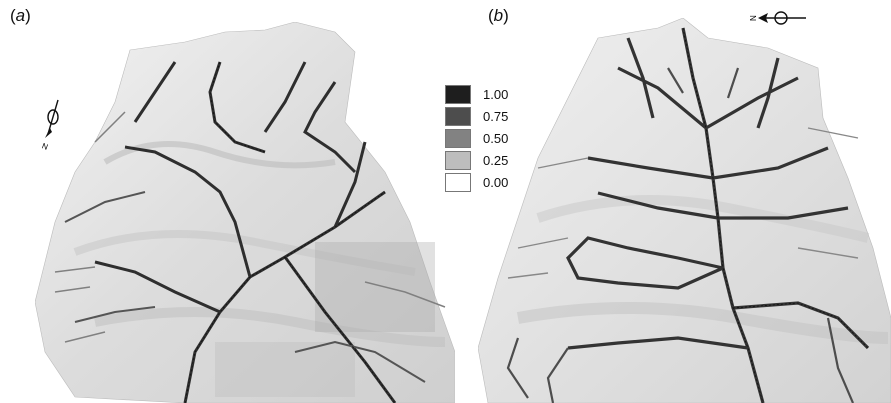 The width and height of the screenshot is (891, 403). What do you see at coordinates (476, 182) in the screenshot?
I see `legend-row-5: 0.00` at bounding box center [476, 182].